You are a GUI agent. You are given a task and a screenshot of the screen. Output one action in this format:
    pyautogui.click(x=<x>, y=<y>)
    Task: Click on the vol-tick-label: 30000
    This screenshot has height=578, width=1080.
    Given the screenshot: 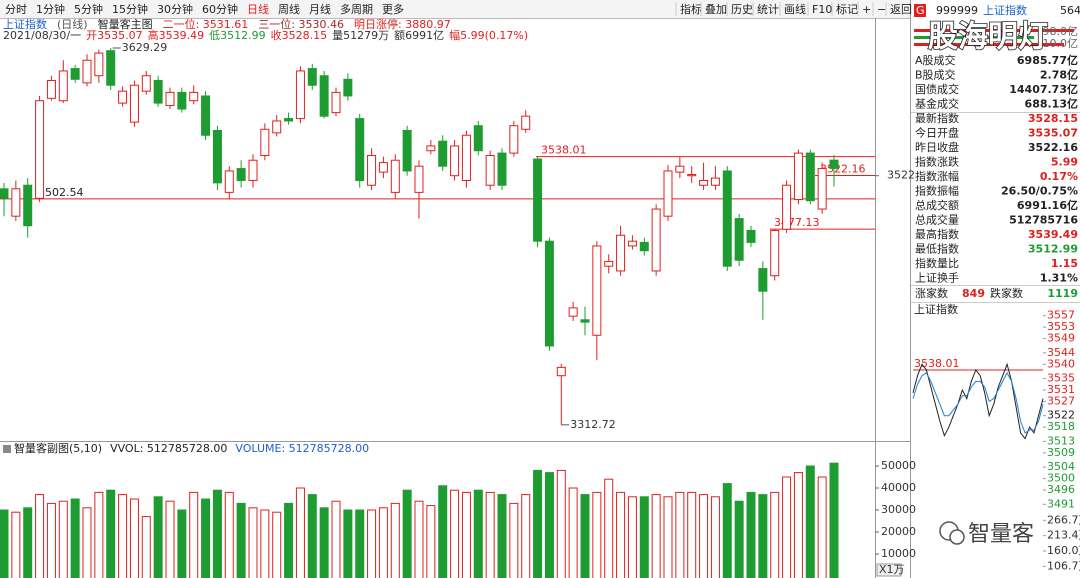 What is the action you would take?
    pyautogui.click(x=898, y=509)
    